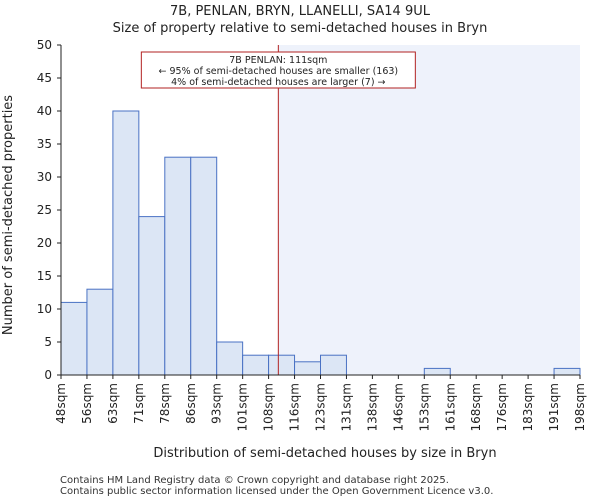  Describe the element at coordinates (295, 407) in the screenshot. I see `x-tick-label: 116sqm` at that location.